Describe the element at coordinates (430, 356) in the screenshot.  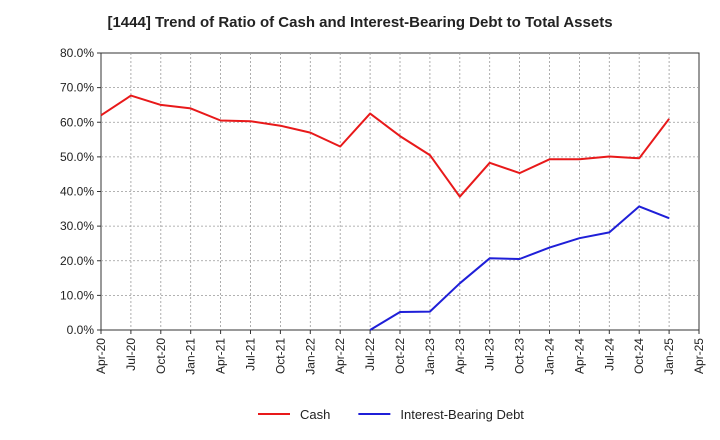
I see `x-tick-label: Jan-23` at that location.